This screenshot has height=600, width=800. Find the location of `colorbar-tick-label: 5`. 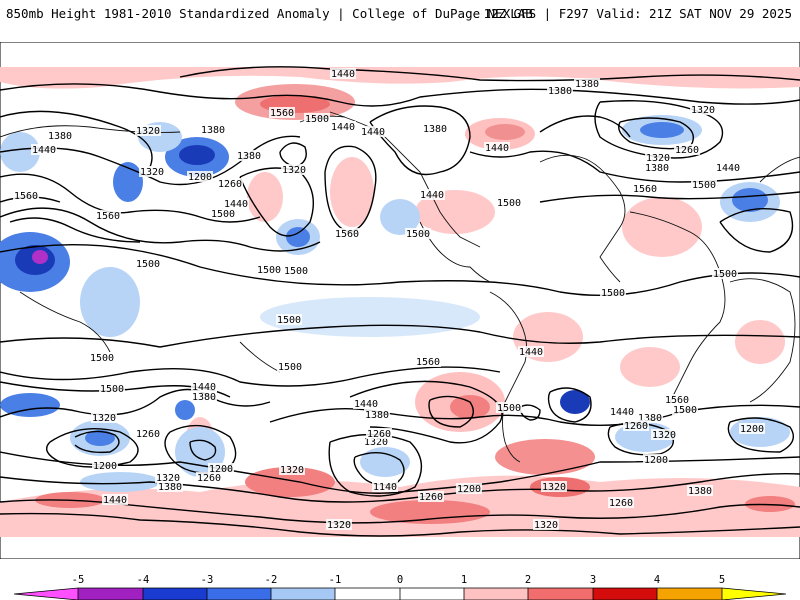

colorbar-tick-label: 5 is located at coordinates (722, 580).